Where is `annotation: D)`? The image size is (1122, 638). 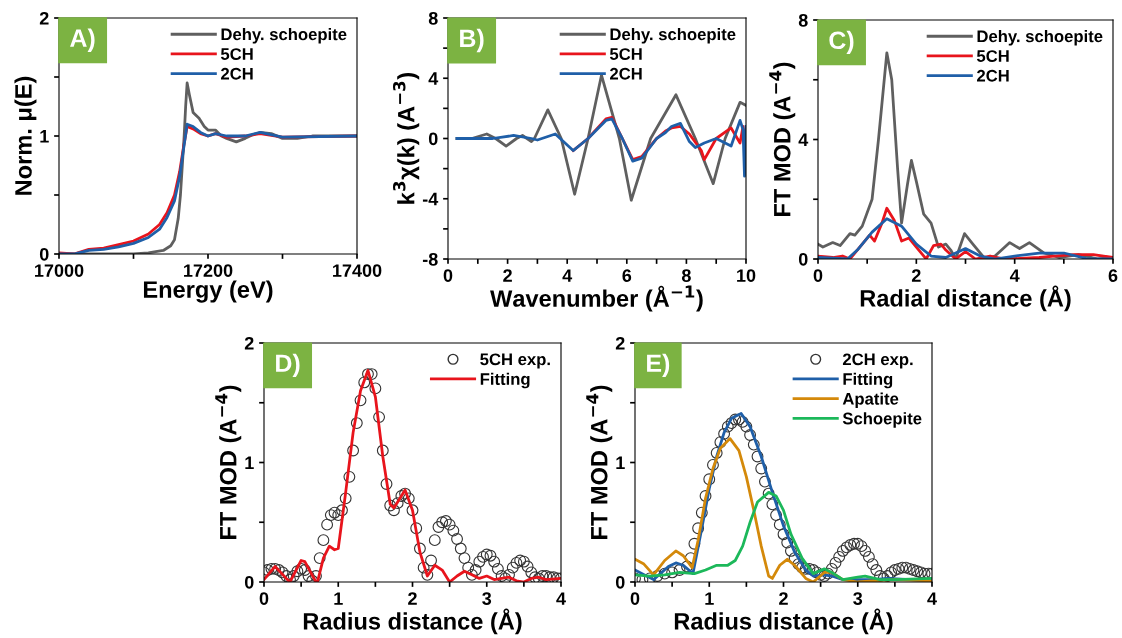
annotation: D) is located at coordinates (288, 365).